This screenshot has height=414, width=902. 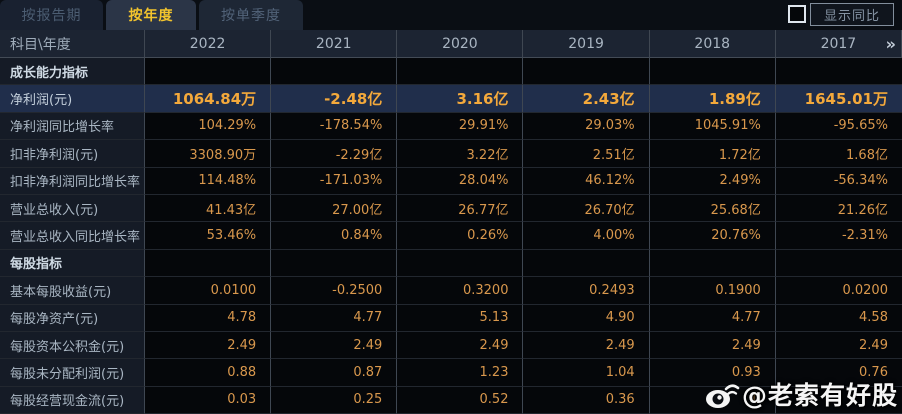 I want to click on value-cell: 1.72亿, so click(x=712, y=154).